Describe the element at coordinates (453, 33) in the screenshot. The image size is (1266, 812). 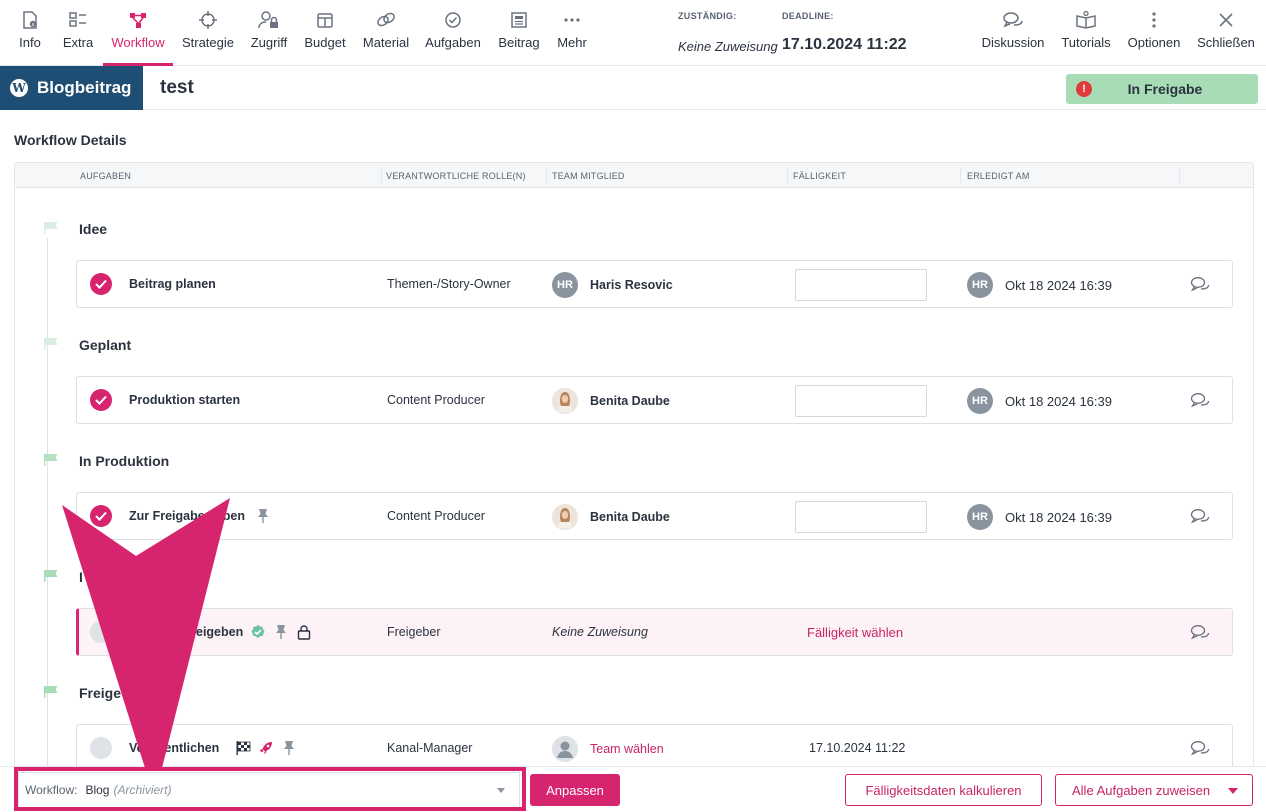
I see `nav-aufgaben: Aufgaben` at that location.